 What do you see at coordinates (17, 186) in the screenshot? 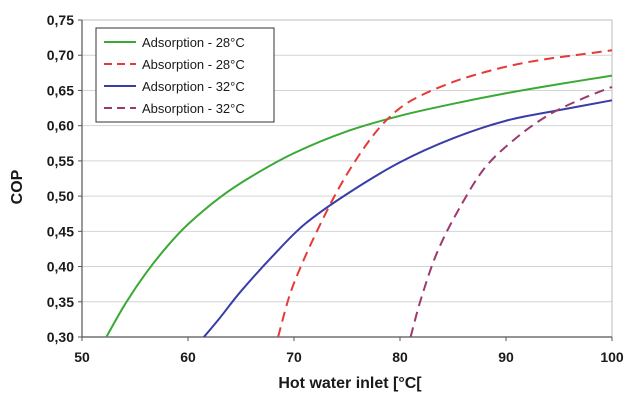
I see `y-axis-title: COP` at bounding box center [17, 186].